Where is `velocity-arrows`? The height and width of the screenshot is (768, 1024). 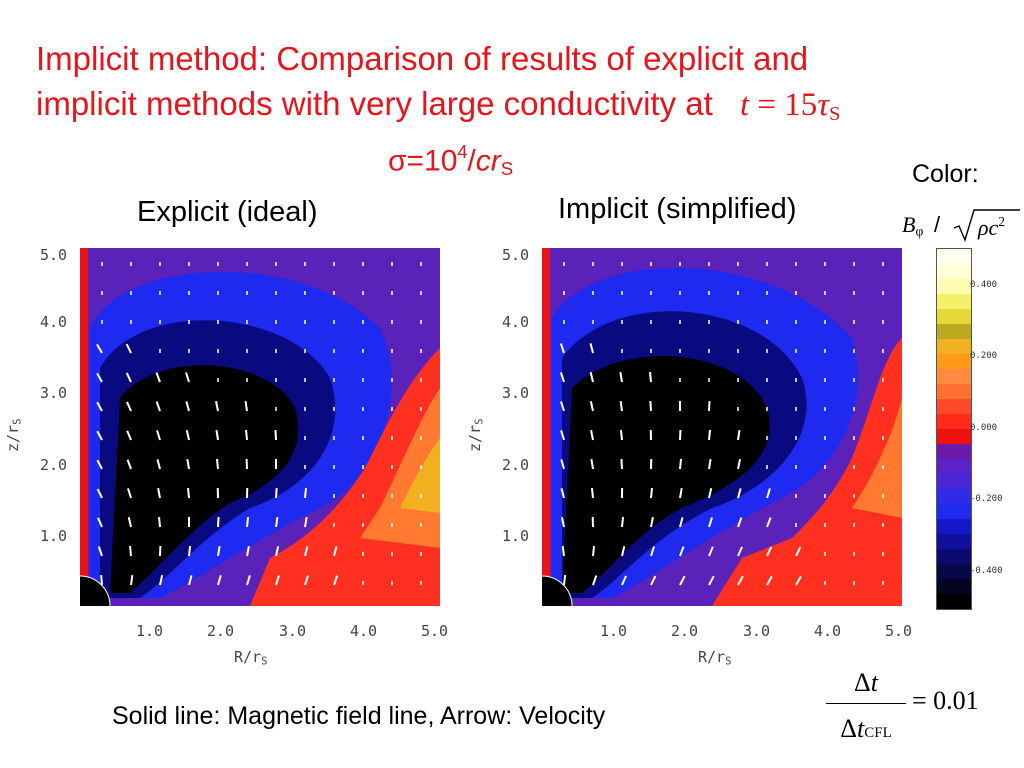 velocity-arrows is located at coordinates (721, 423).